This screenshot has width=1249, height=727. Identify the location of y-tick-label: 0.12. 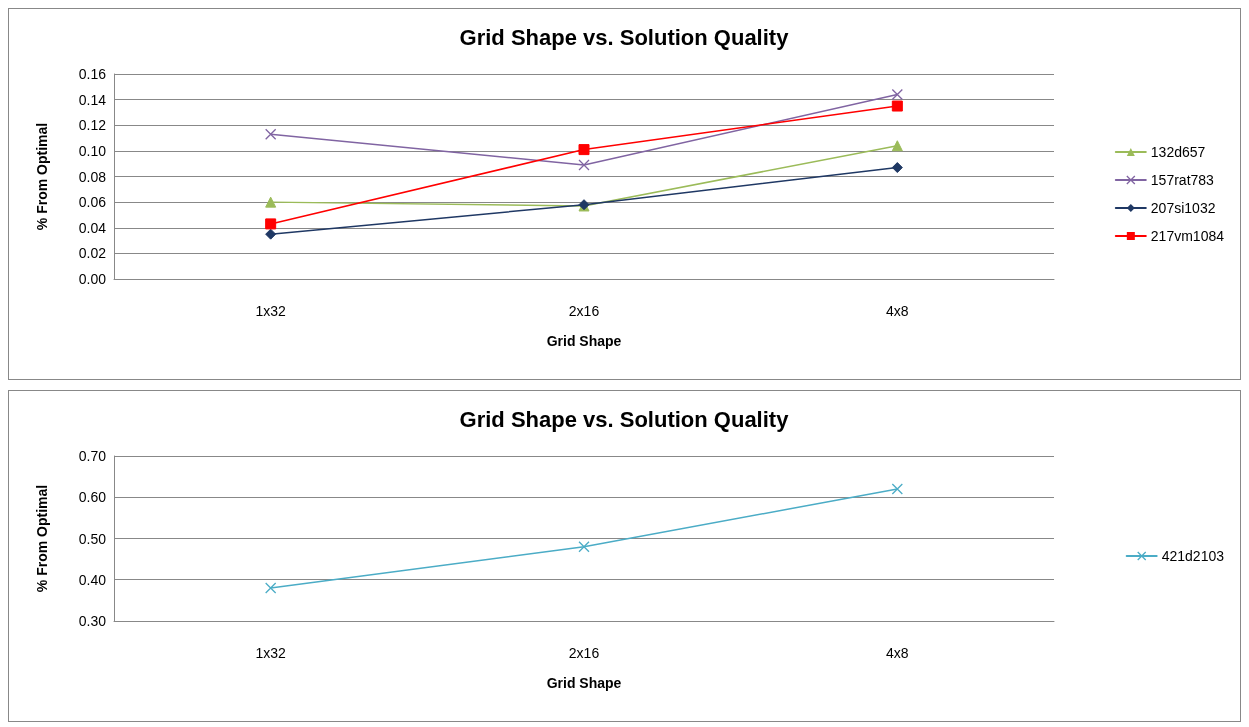
(92, 125).